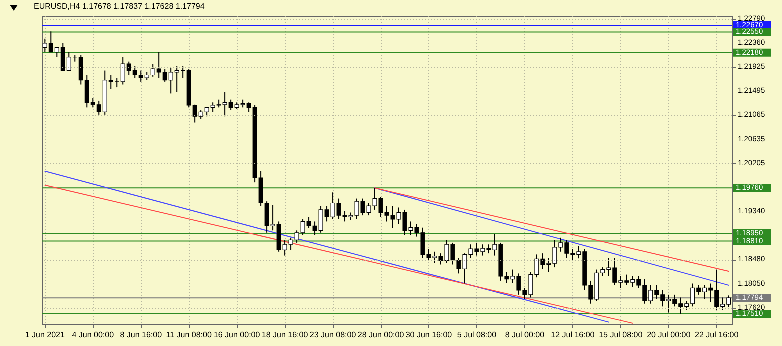 This screenshot has height=346, width=782. I want to click on x-tick-label: 22 Jul 16:00, so click(717, 335).